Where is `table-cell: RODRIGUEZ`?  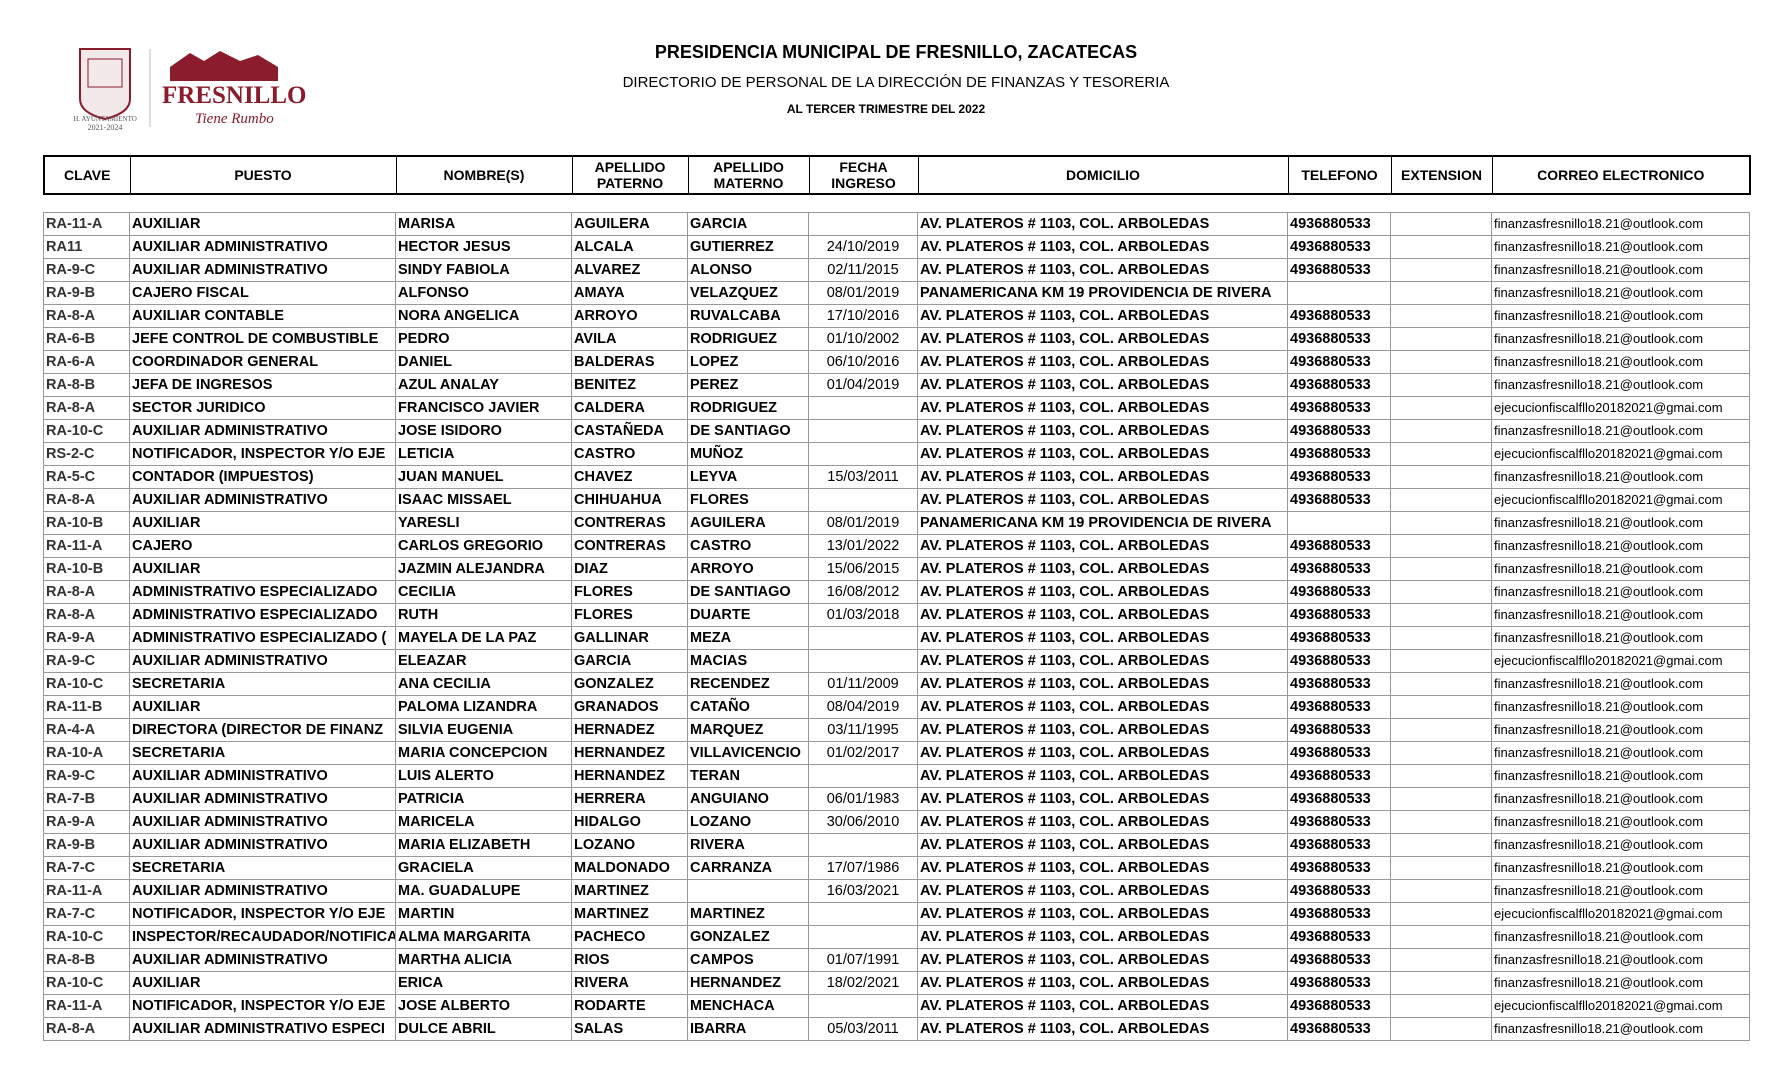
table-cell: RODRIGUEZ is located at coordinates (748, 408).